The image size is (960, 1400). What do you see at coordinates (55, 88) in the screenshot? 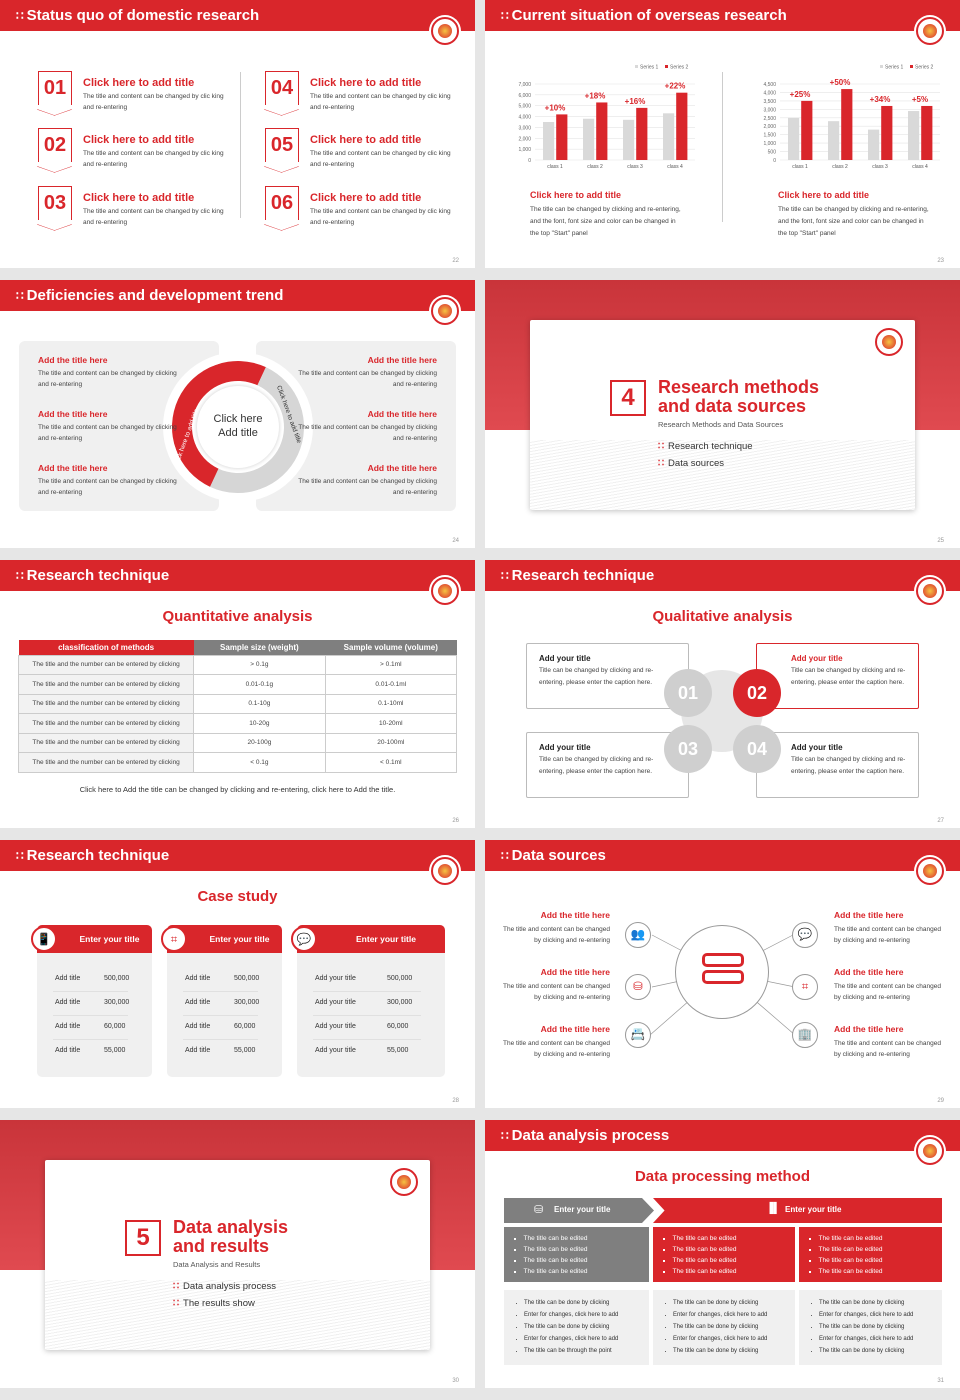
I see `number-badge: 01` at bounding box center [55, 88].